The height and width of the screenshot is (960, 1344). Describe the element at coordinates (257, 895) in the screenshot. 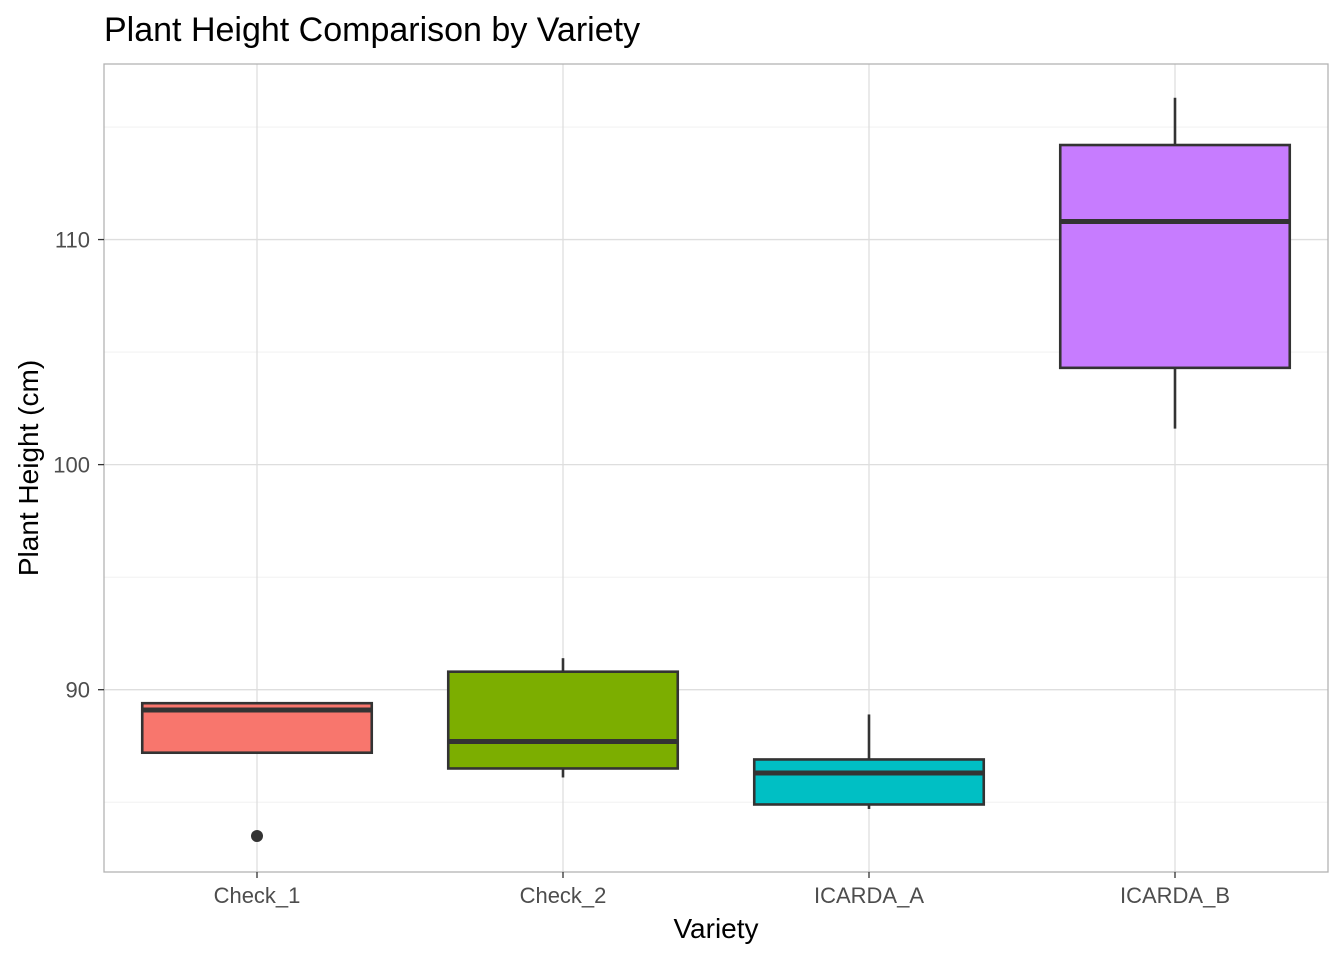

I see `x-tick-label: Check_1` at that location.